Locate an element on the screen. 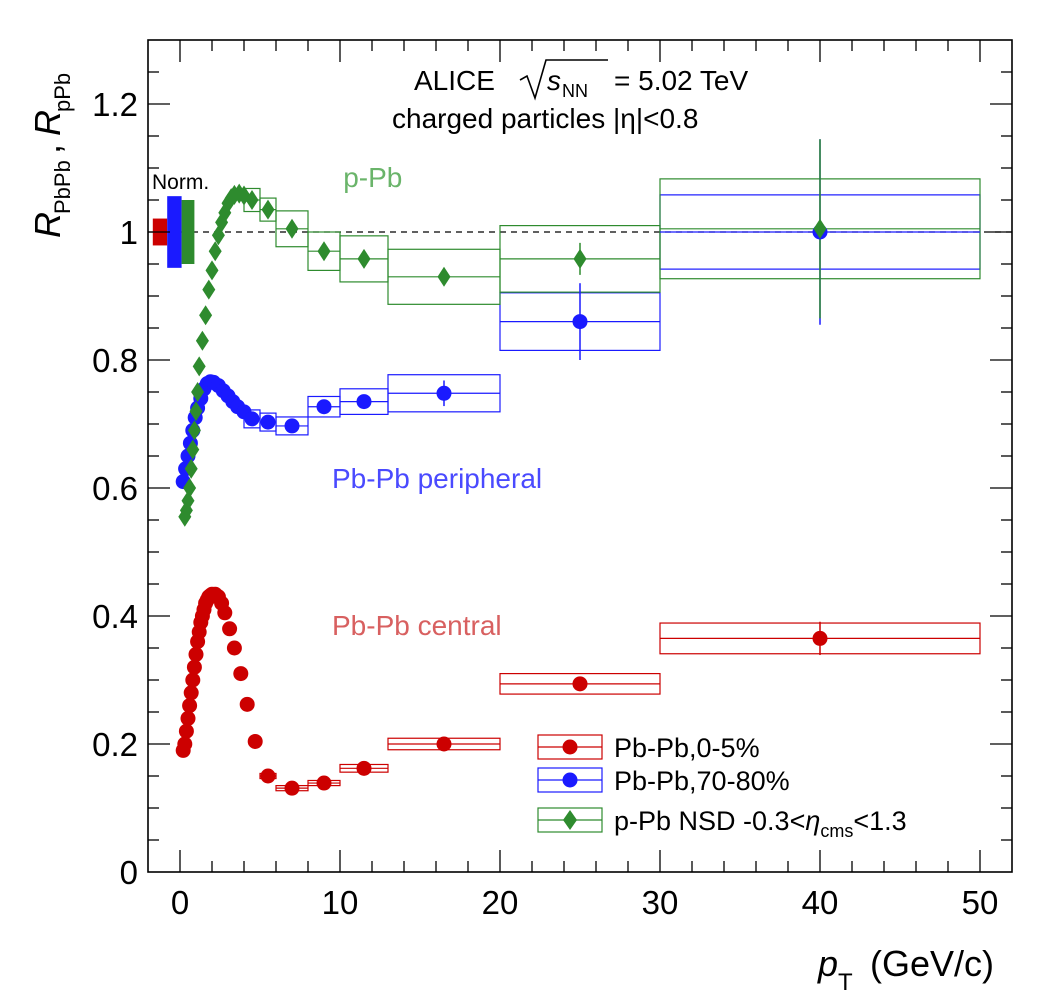 The height and width of the screenshot is (1008, 1062). ylabel-r1: R is located at coordinates (47, 225).